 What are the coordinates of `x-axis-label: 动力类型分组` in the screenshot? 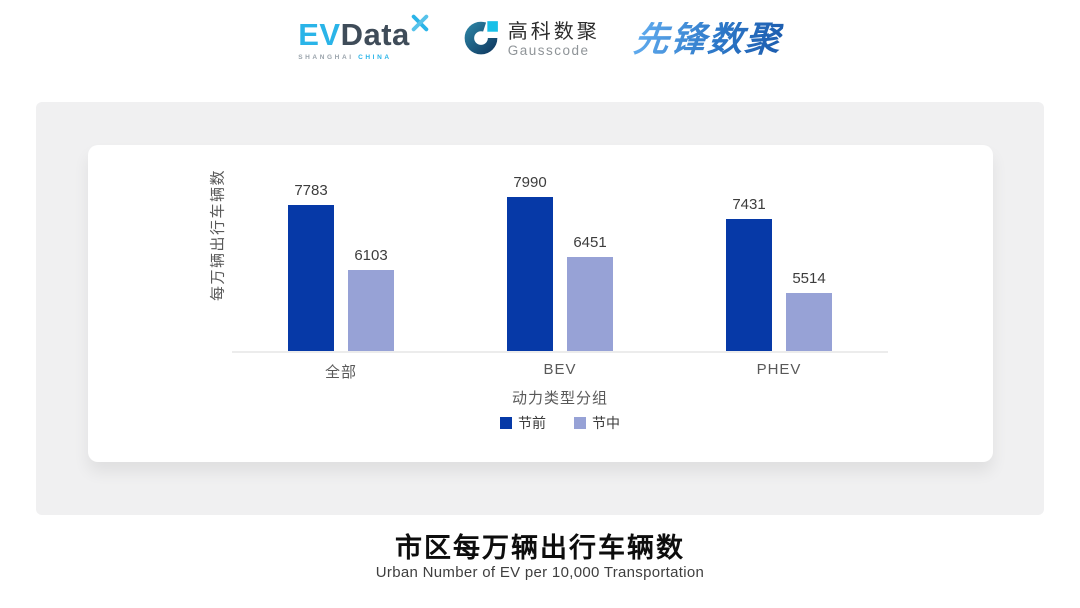 It's located at (559, 398).